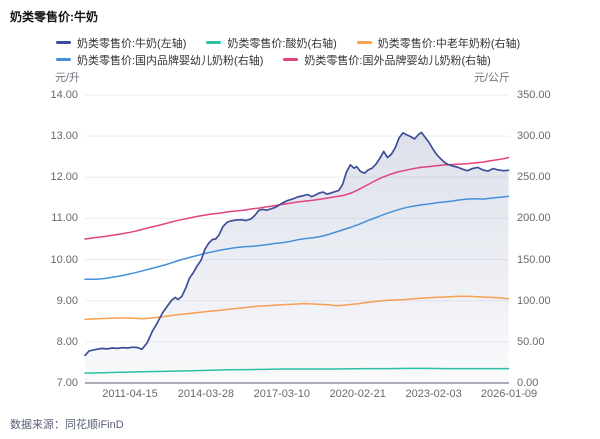  What do you see at coordinates (534, 300) in the screenshot?
I see `y-tick-right: 100.00` at bounding box center [534, 300].